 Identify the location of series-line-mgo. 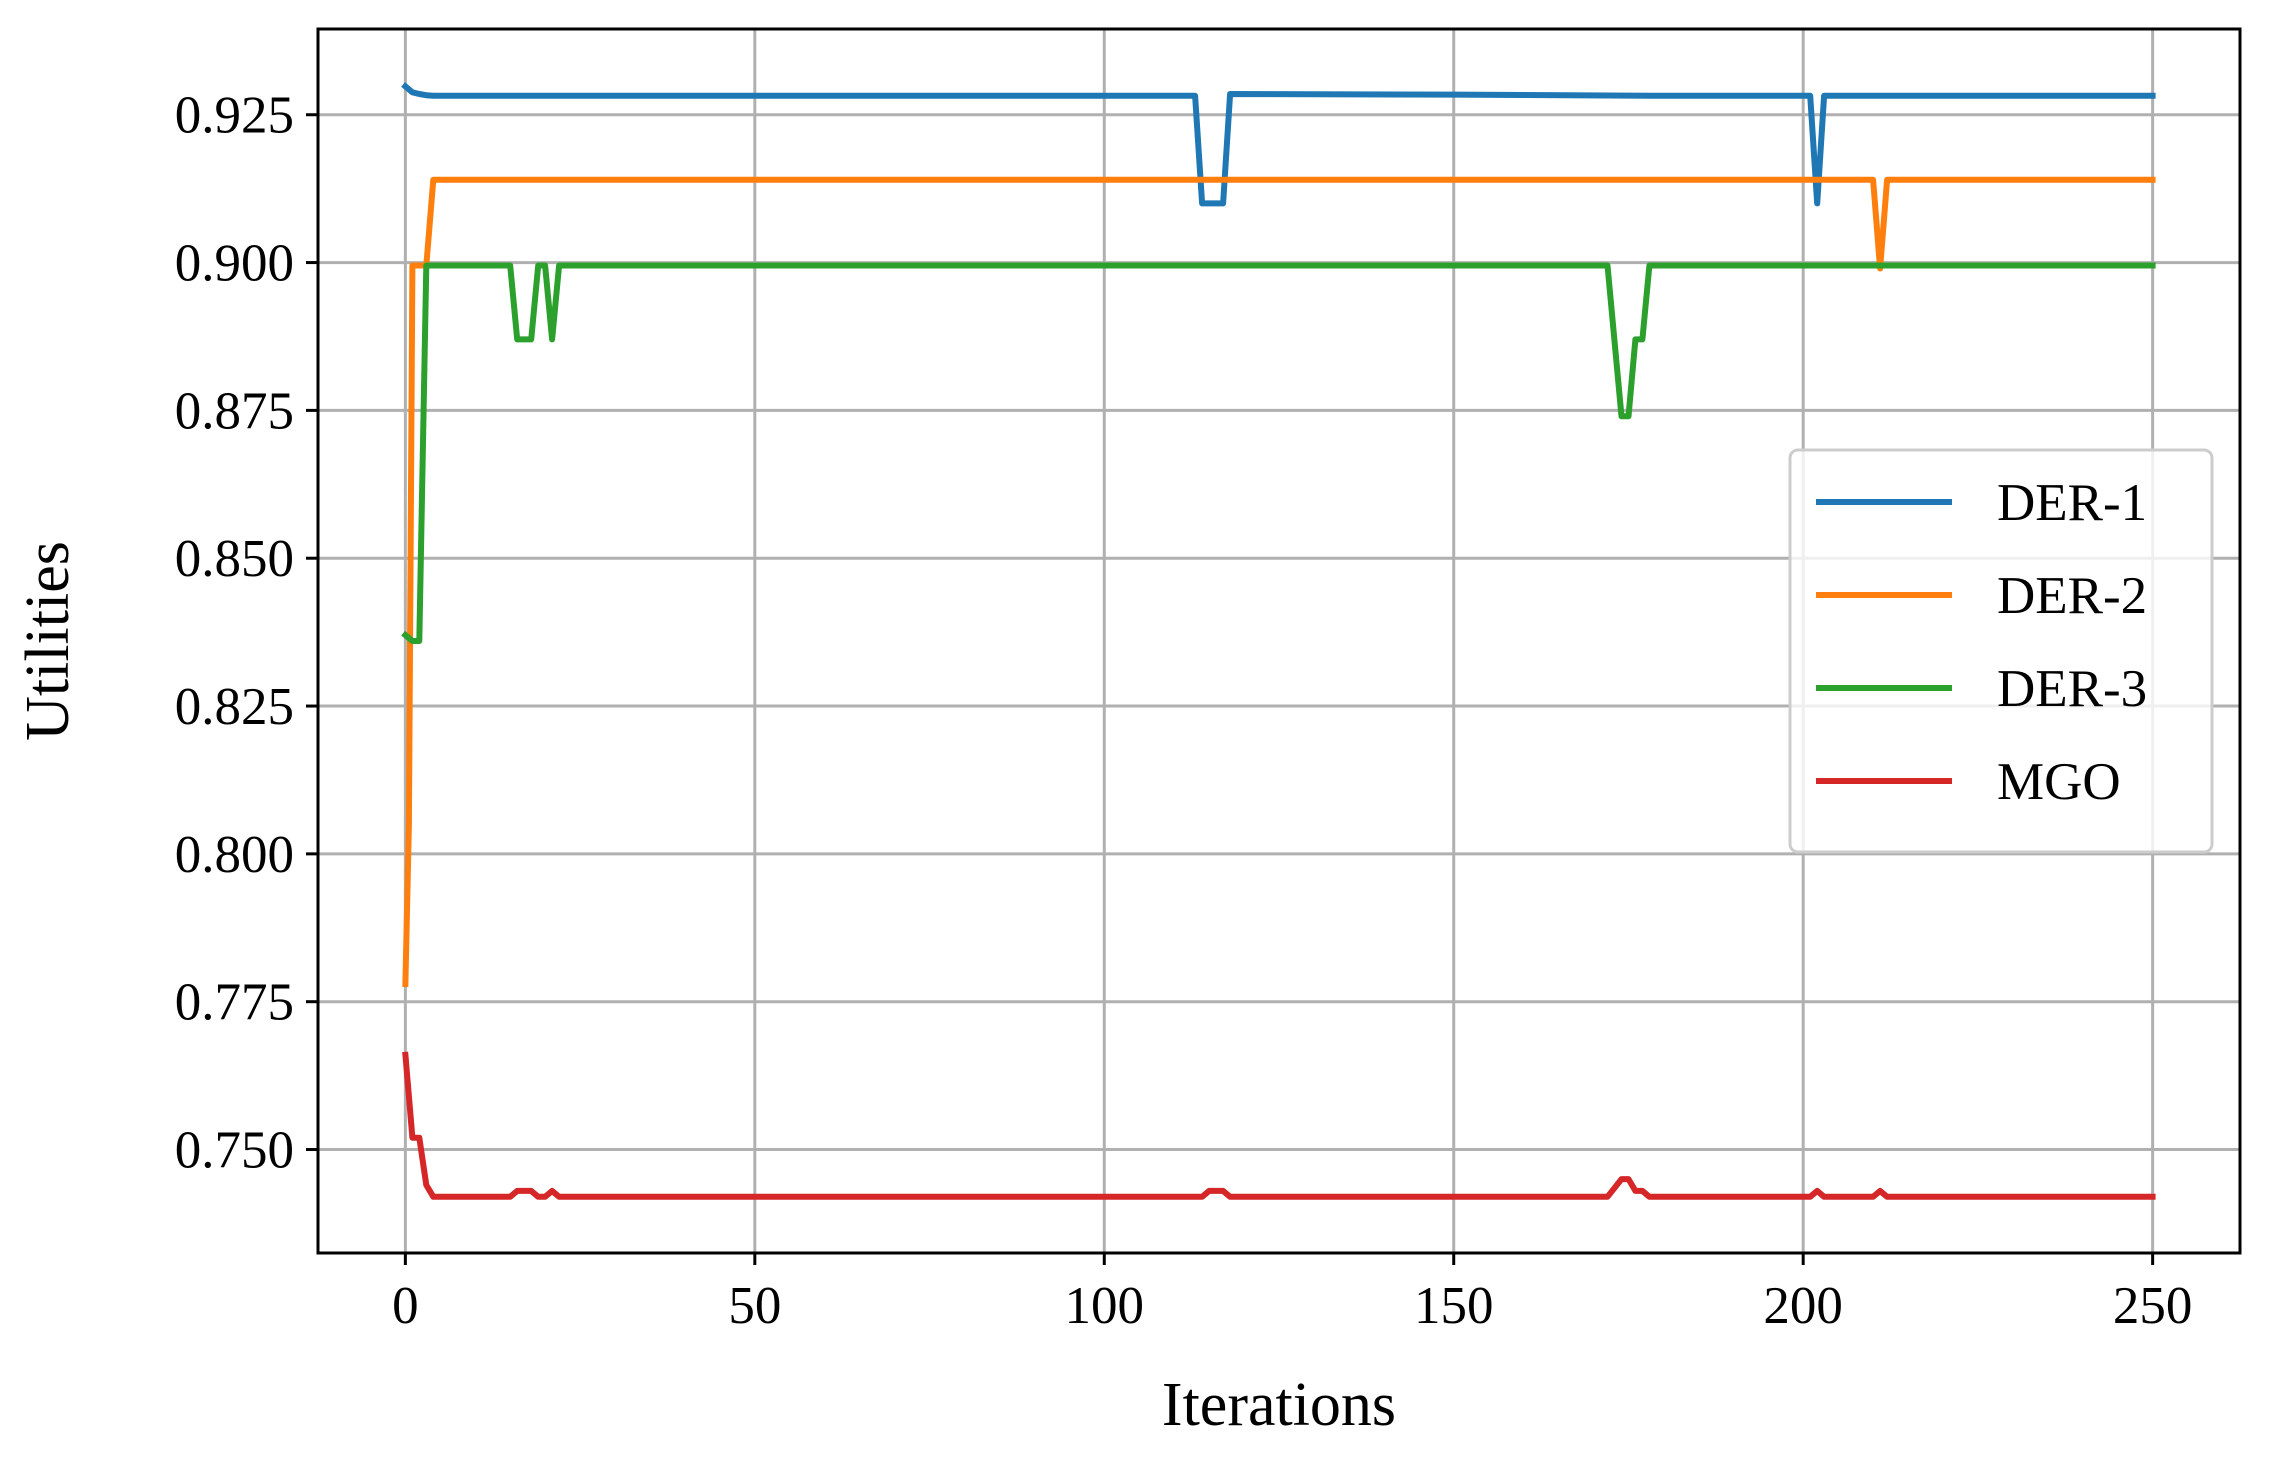
(1279, 1125).